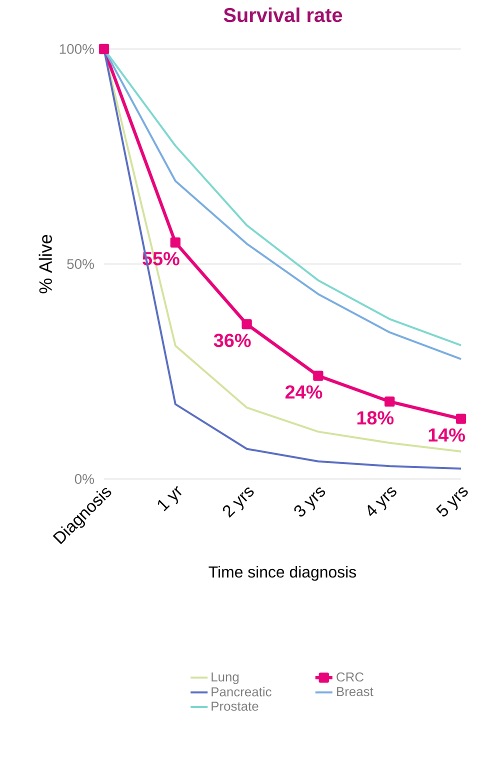 The width and height of the screenshot is (488, 764). What do you see at coordinates (170, 499) in the screenshot?
I see `x-tick-label: 1 yr` at bounding box center [170, 499].